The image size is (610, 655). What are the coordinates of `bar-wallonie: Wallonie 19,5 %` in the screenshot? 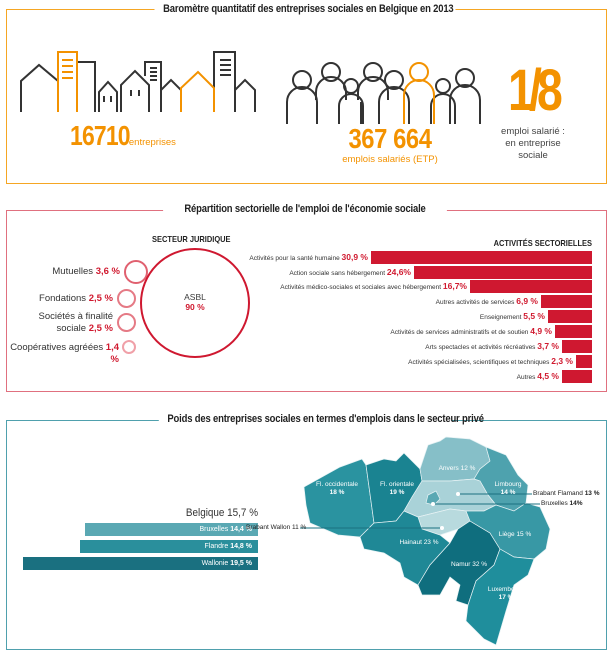 It's located at (140, 563).